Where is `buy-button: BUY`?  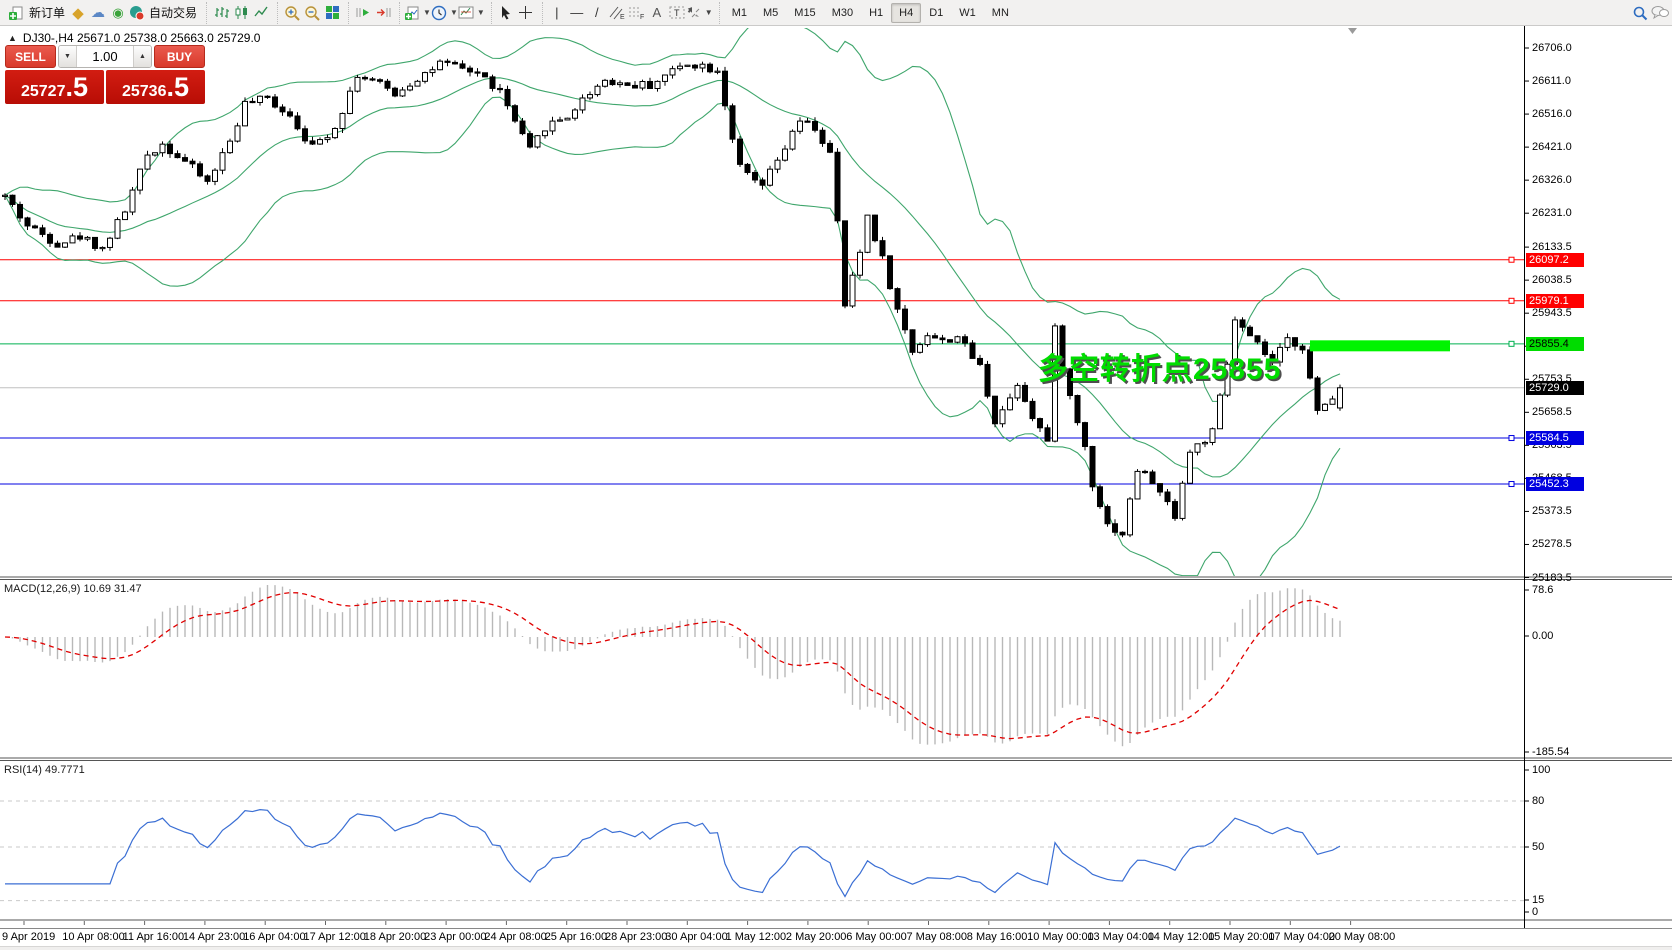
buy-button: BUY is located at coordinates (179, 56).